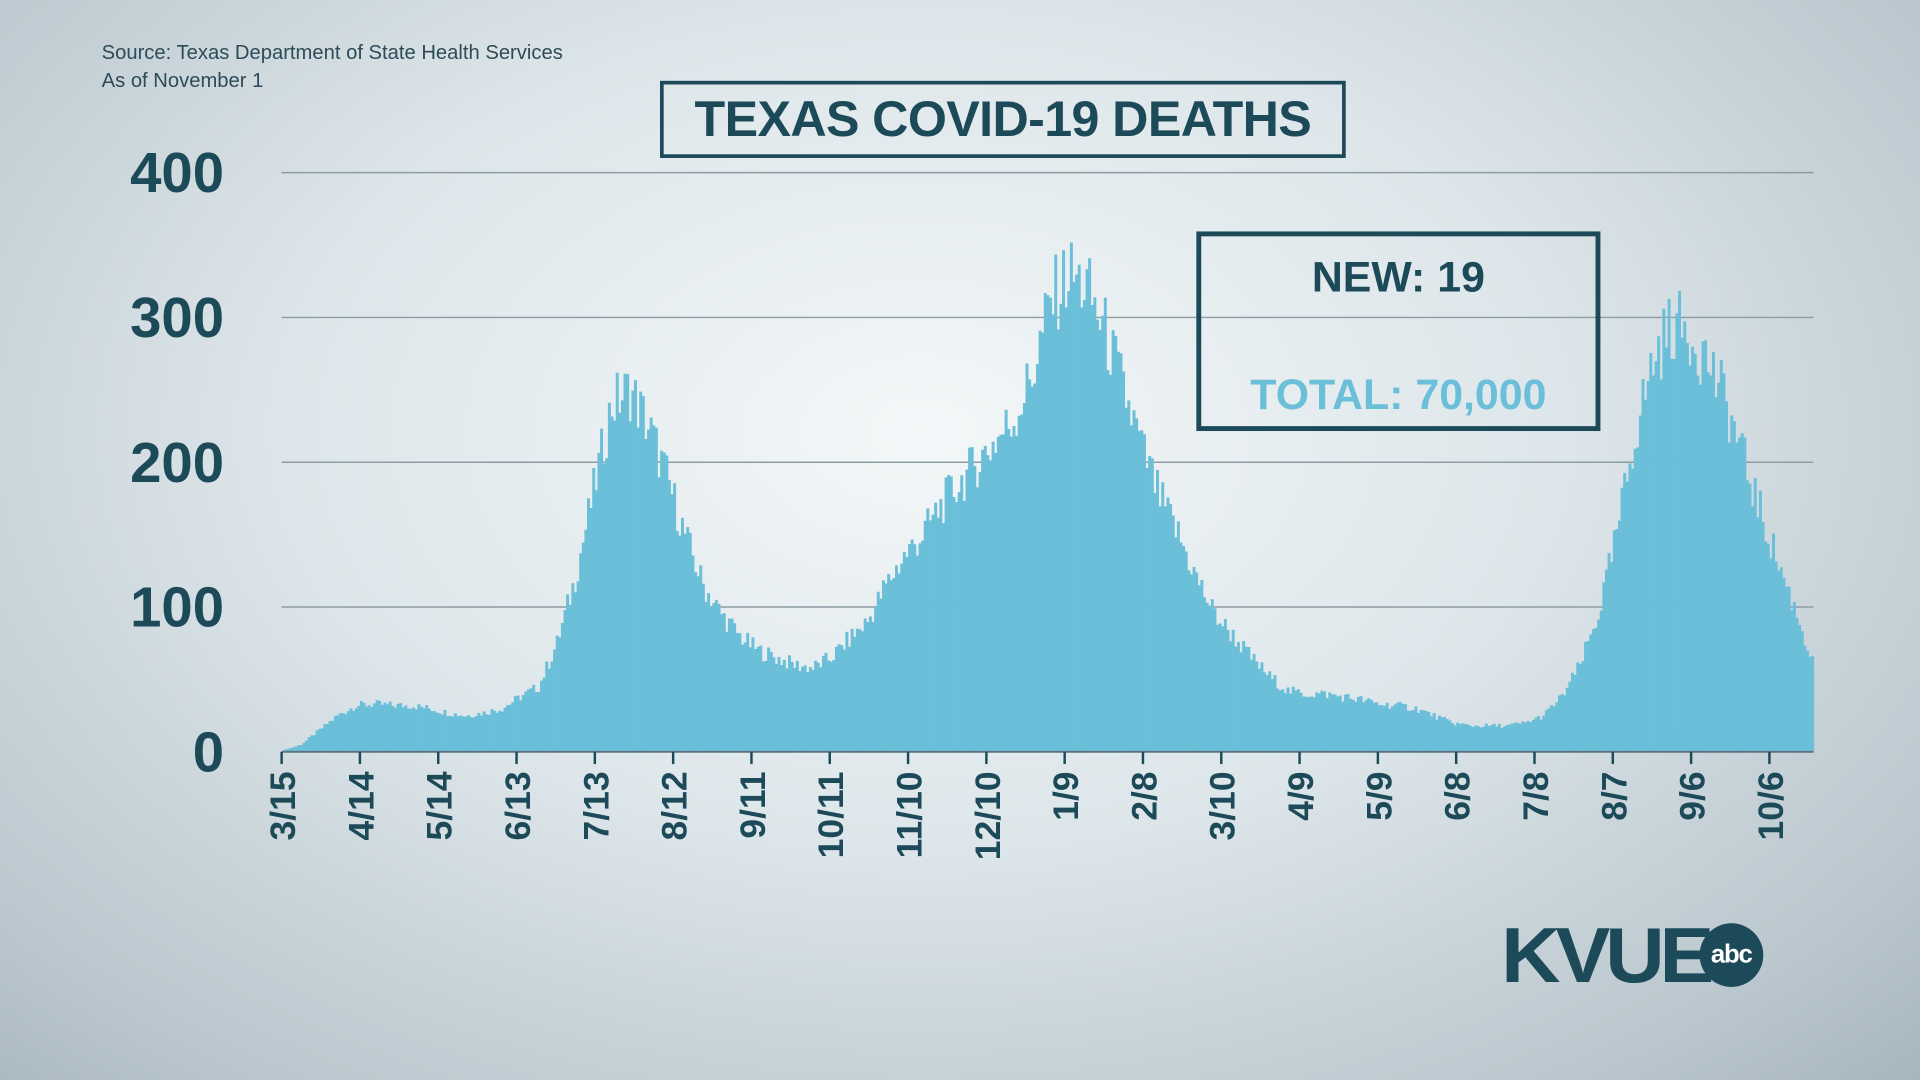 This screenshot has height=1080, width=1920. I want to click on x-tick-label: 4/14, so click(361, 805).